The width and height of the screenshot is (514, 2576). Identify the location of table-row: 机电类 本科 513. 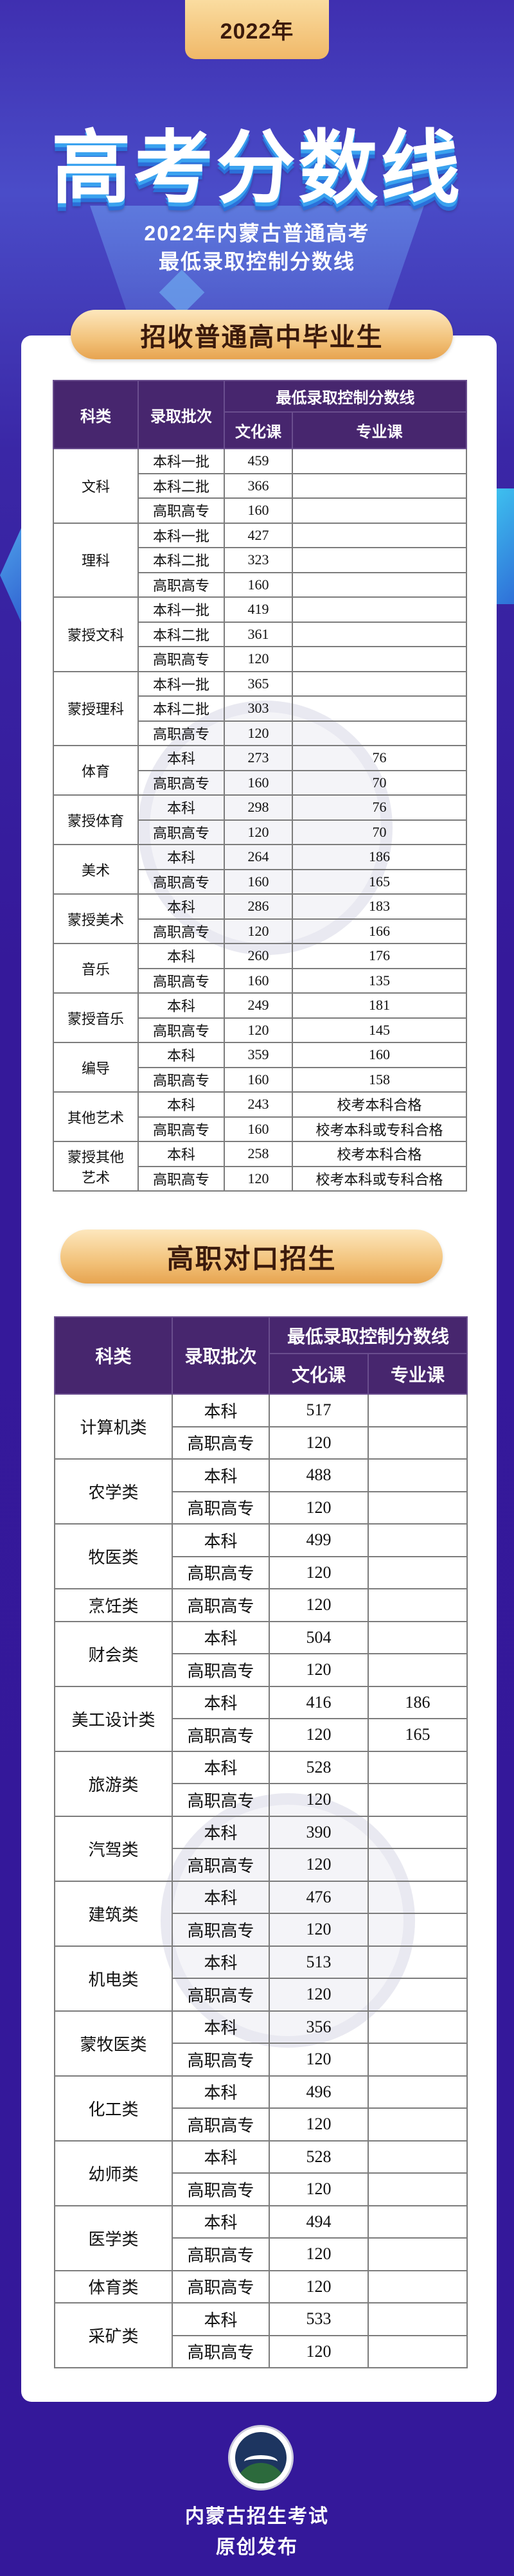
(261, 1978).